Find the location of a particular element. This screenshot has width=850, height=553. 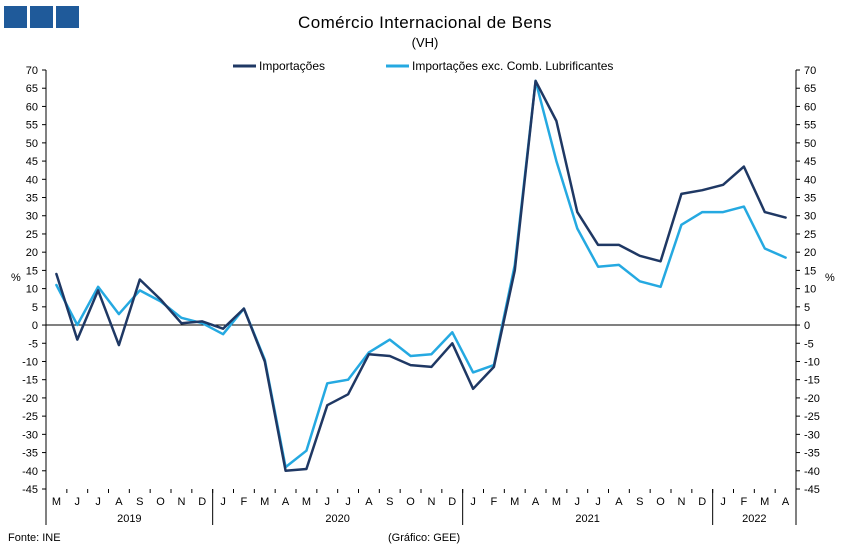

y-tick-label-right: -10 is located at coordinates (812, 362).